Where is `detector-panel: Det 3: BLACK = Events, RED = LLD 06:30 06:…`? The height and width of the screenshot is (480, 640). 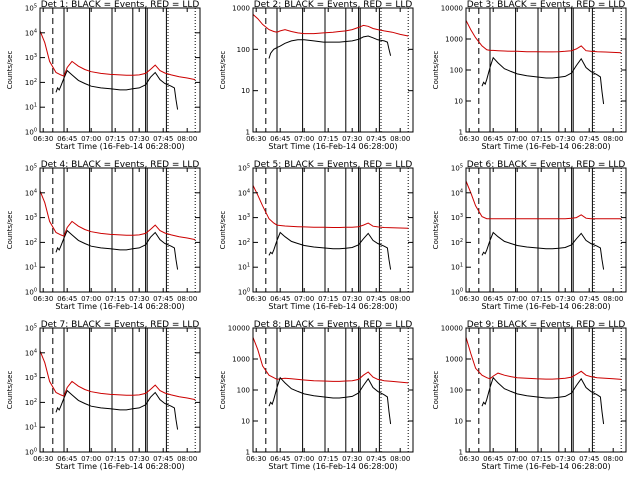 detector-panel: Det 3: BLACK = Events, RED = LLD 06:30 06:… is located at coordinates (529, 75).